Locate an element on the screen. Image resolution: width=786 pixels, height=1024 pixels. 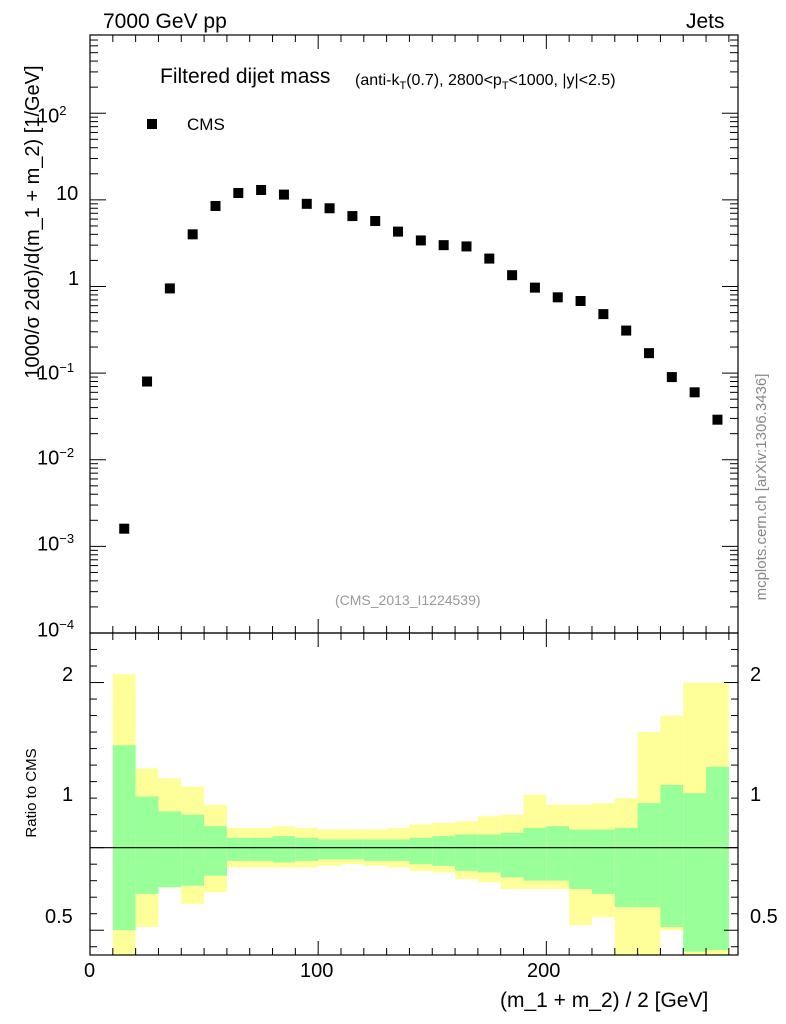
chart-subtitle: (anti-kT(0.7), 2800<pT<1000, |y|<2.5) is located at coordinates (485, 82).